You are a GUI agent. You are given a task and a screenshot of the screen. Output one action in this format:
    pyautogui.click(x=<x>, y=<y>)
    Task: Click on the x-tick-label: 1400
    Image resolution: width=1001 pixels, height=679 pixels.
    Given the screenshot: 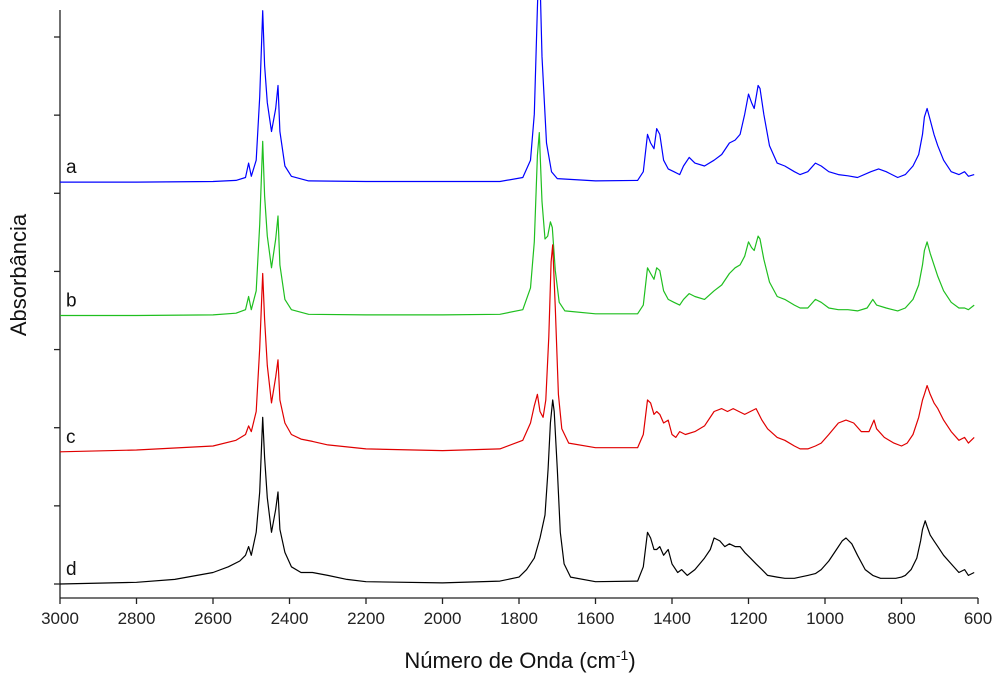 What is the action you would take?
    pyautogui.click(x=672, y=618)
    